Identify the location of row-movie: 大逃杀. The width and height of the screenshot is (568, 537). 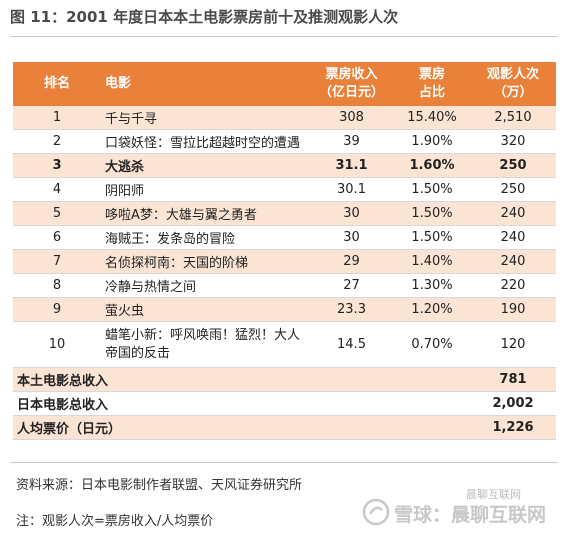
(205, 165).